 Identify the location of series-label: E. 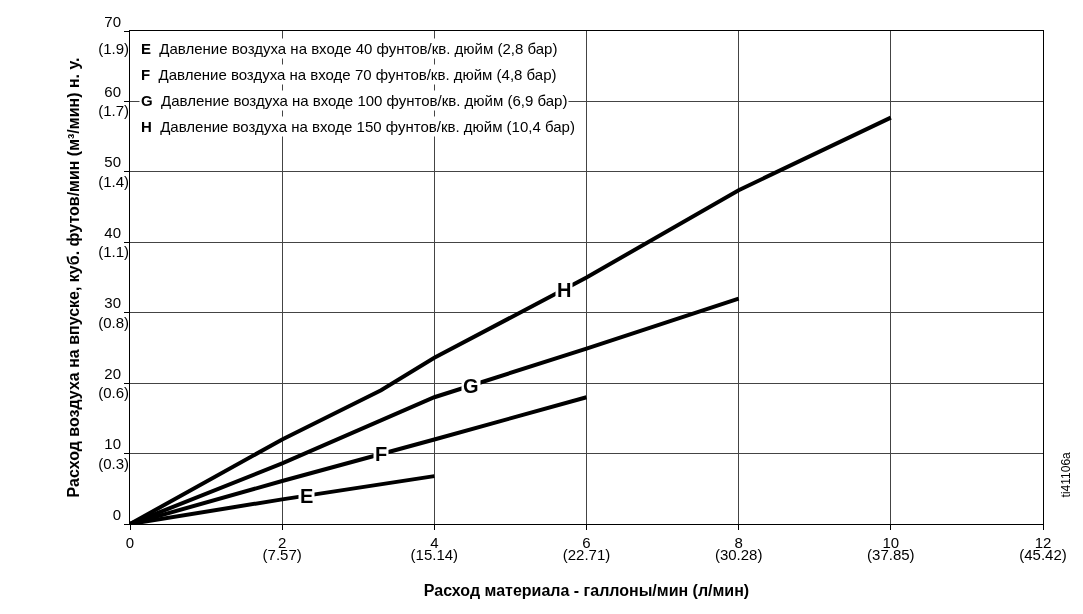
(307, 496).